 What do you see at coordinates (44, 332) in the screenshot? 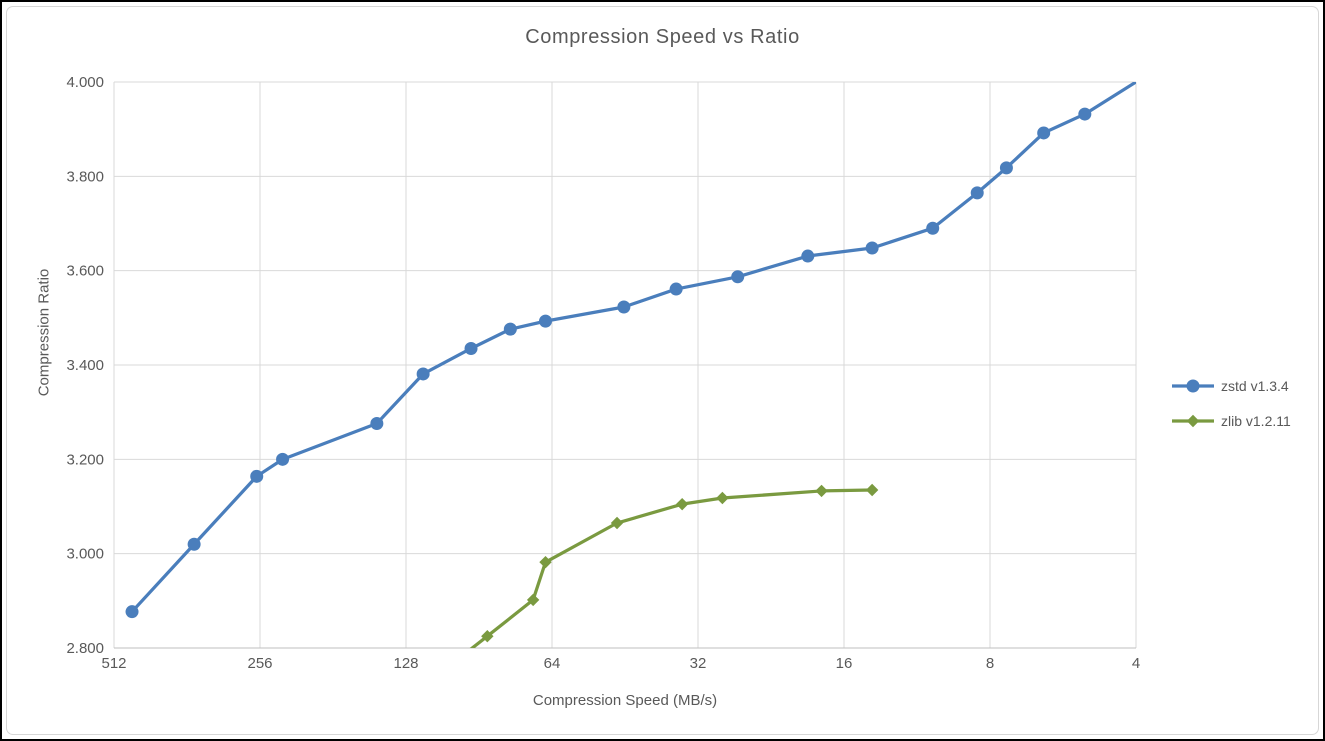
I see `y-axis-title: Compression Ratio` at bounding box center [44, 332].